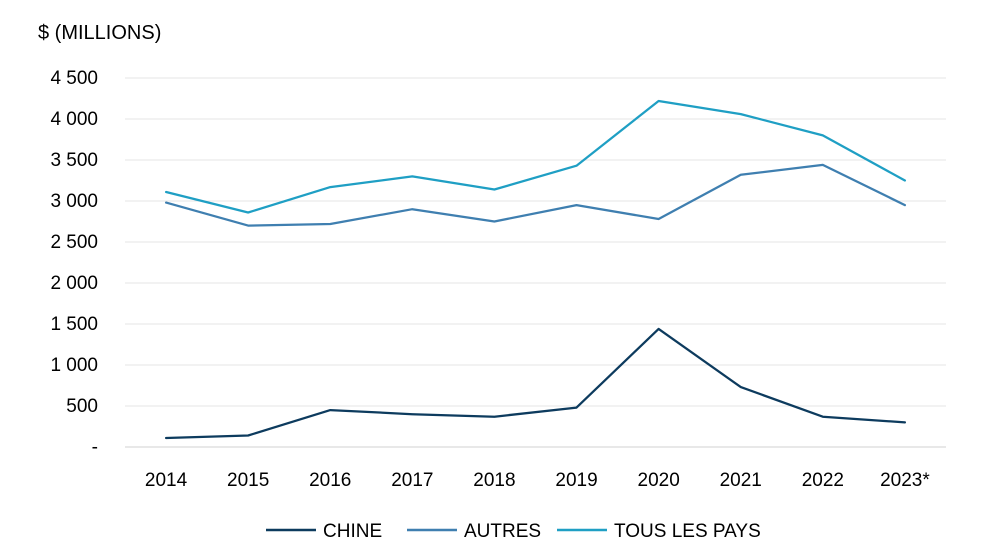  Describe the element at coordinates (352, 531) in the screenshot. I see `legend-label: CHINE` at that location.